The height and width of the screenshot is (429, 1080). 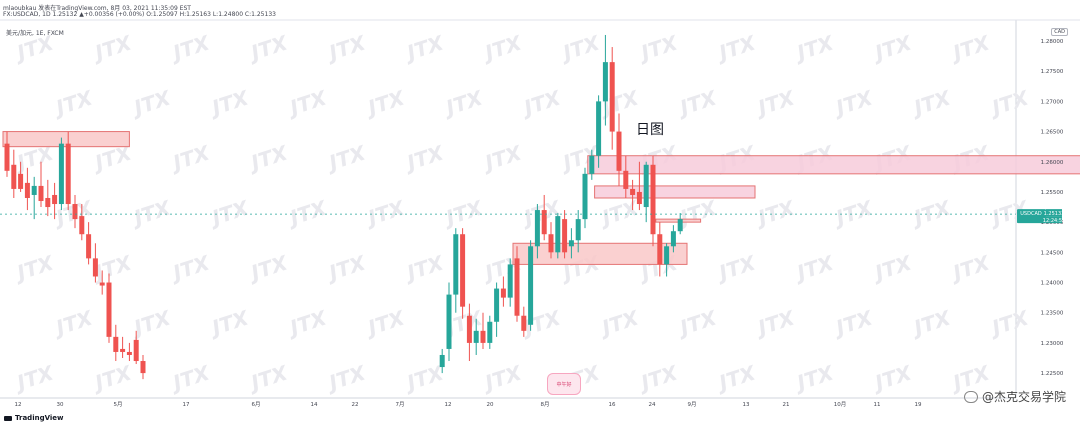 I want to click on x-tick-label: 24, so click(x=652, y=405).